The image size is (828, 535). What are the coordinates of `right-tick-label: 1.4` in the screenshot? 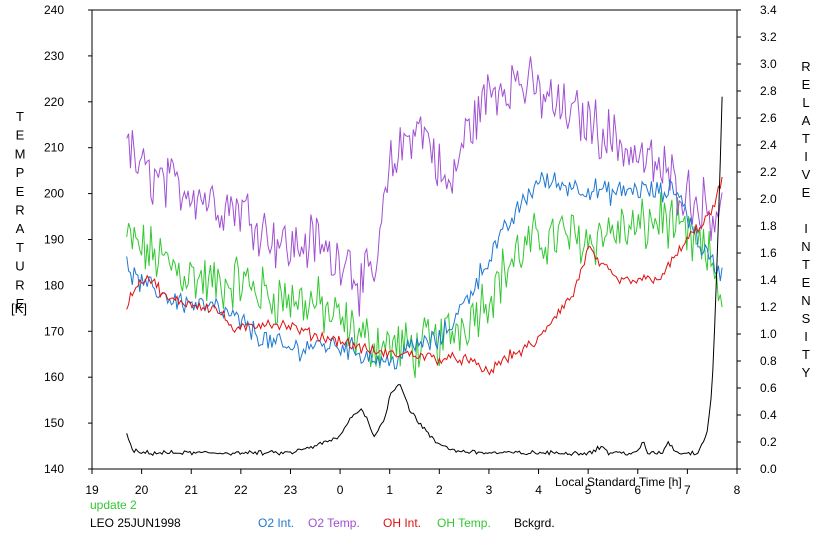 It's located at (768, 280).